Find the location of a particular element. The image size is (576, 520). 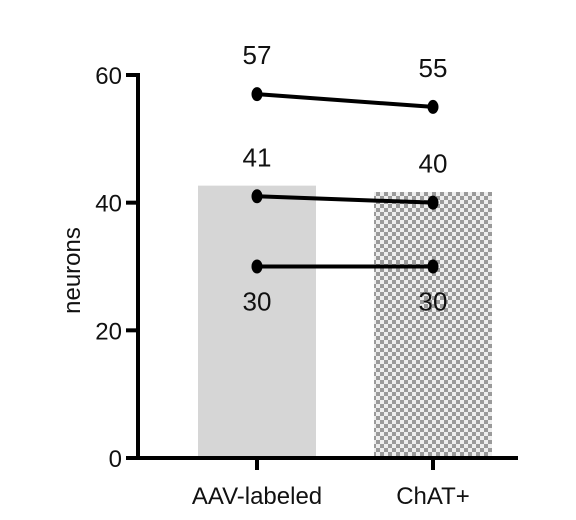

paired-lines-layer is located at coordinates (345, 180).